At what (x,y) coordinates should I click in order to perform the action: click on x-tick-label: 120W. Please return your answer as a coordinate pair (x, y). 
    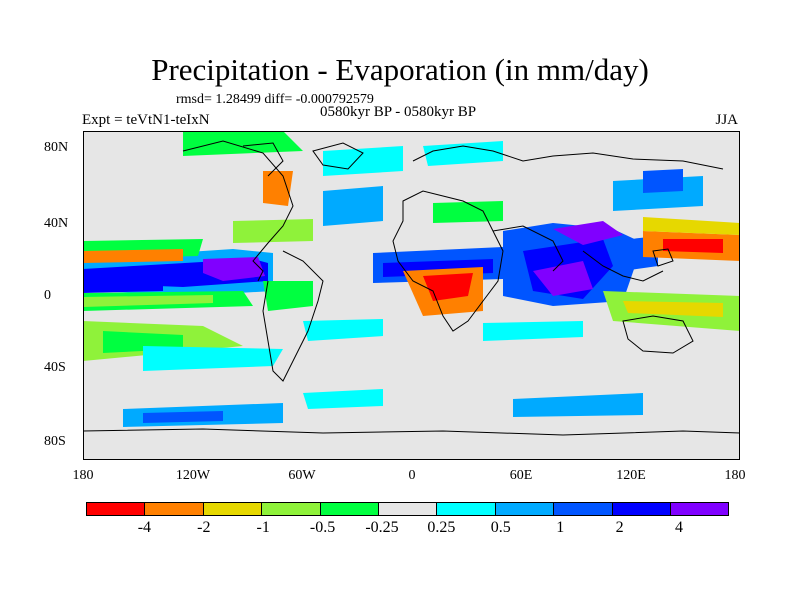
    Looking at the image, I should click on (193, 475).